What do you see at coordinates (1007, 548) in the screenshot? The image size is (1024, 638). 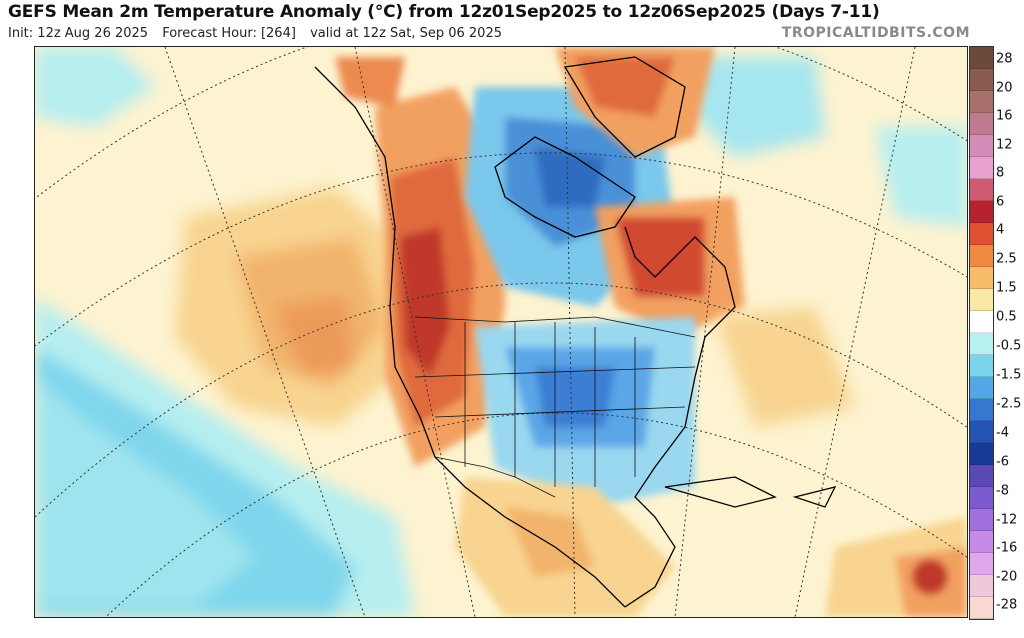 I see `colorbar-label: -16` at bounding box center [1007, 548].